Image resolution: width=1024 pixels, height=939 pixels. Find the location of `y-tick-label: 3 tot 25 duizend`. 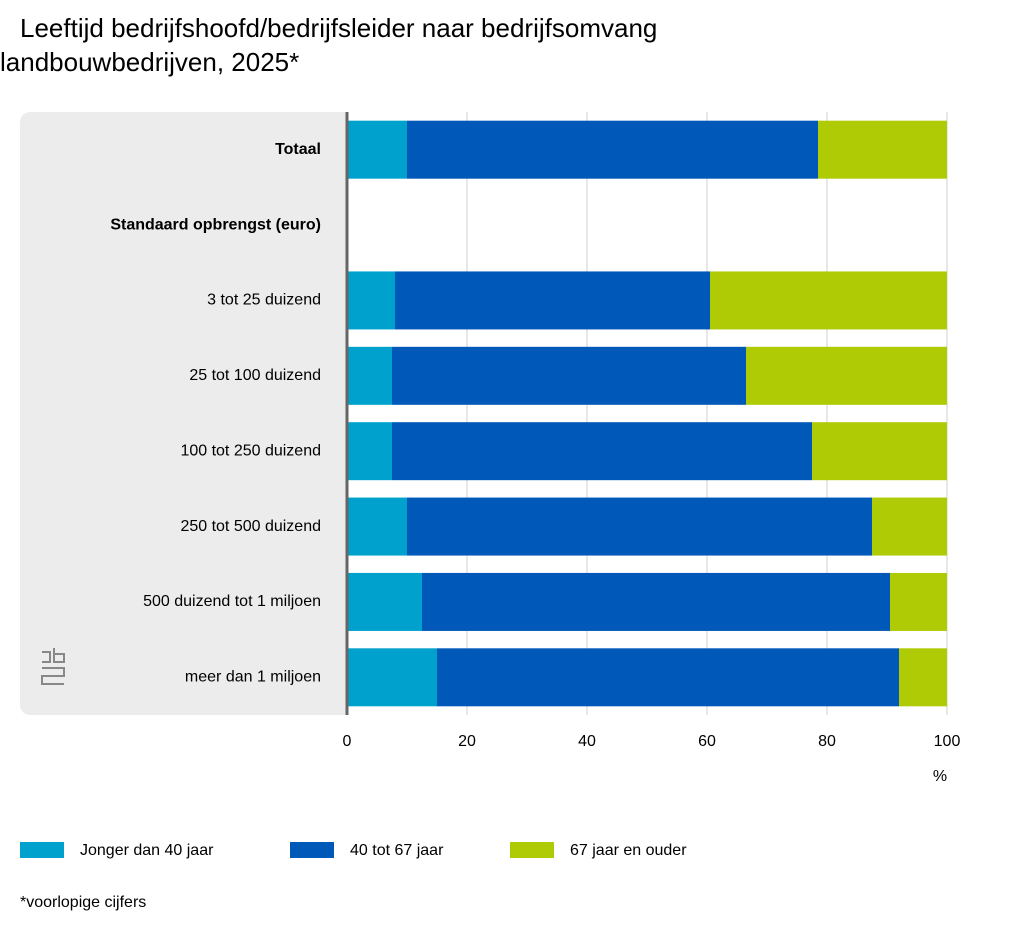

y-tick-label: 3 tot 25 duizend is located at coordinates (264, 300).